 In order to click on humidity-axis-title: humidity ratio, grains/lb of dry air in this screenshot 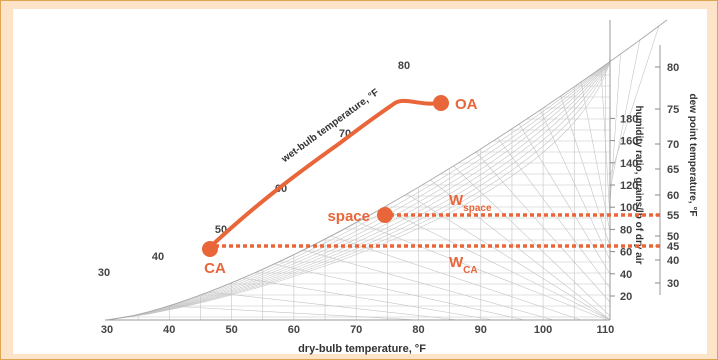, I will do `click(638, 185)`.